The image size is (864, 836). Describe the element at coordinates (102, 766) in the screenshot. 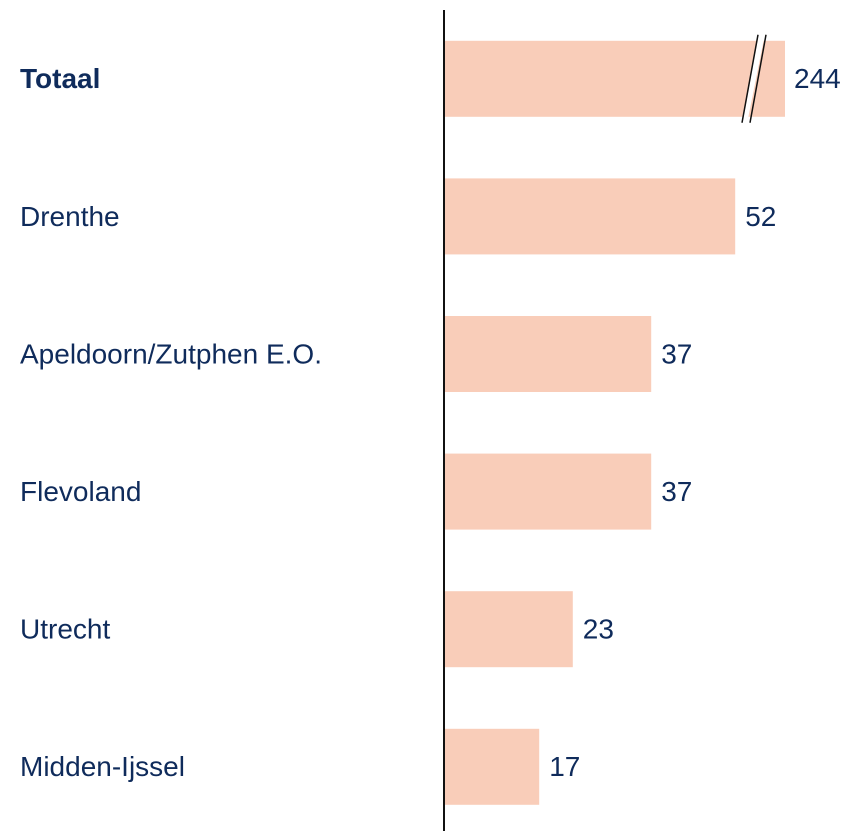

I see `category-label: Midden-Ijssel` at that location.